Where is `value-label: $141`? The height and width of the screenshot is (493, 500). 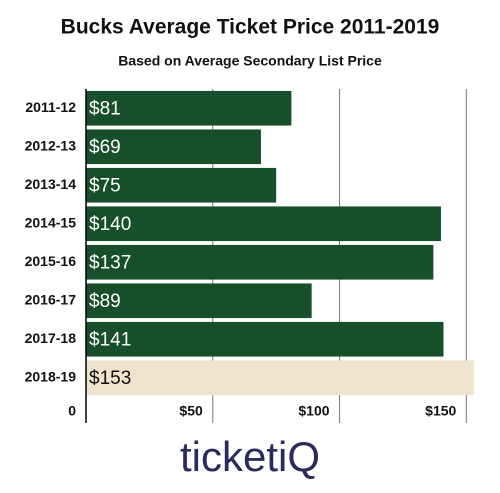
value-label: $141 is located at coordinates (110, 339).